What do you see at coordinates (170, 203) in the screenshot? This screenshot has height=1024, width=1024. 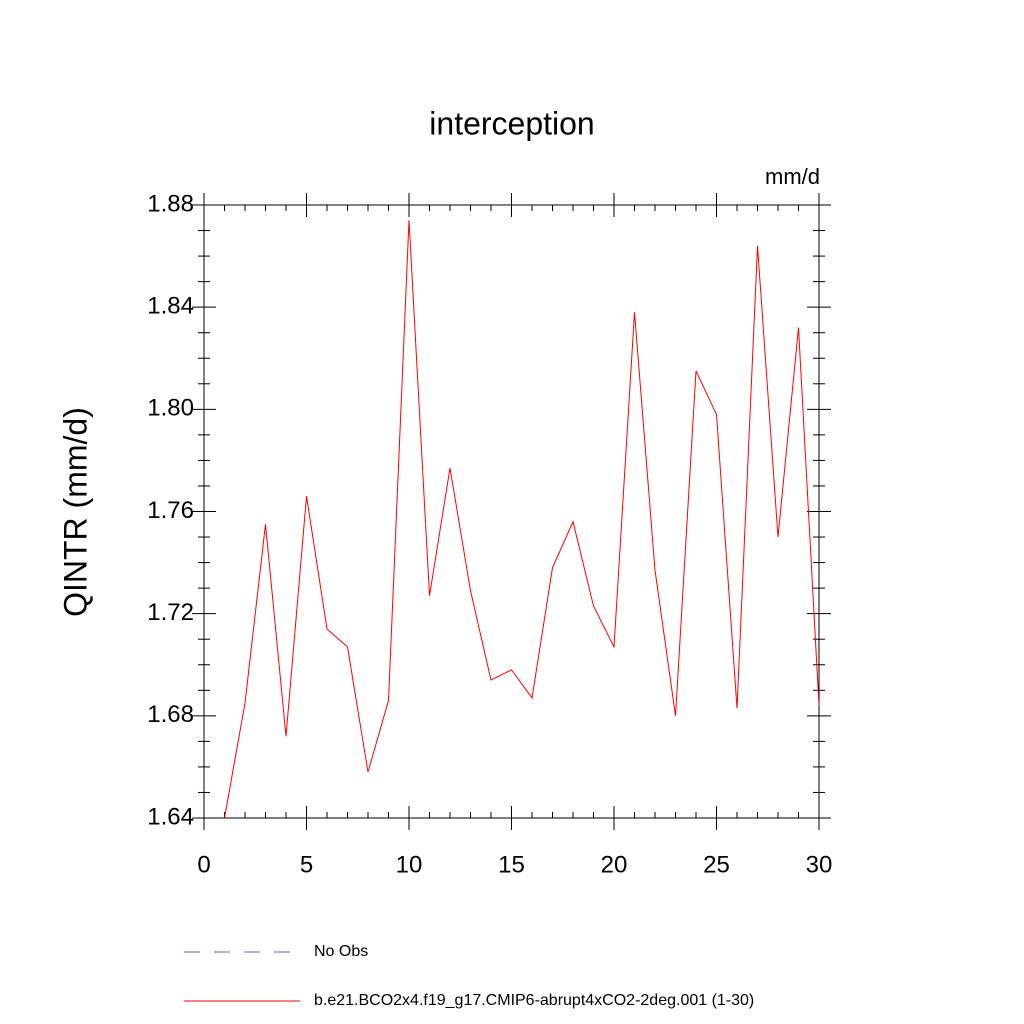 I see `y-tick-label: 1.88` at bounding box center [170, 203].